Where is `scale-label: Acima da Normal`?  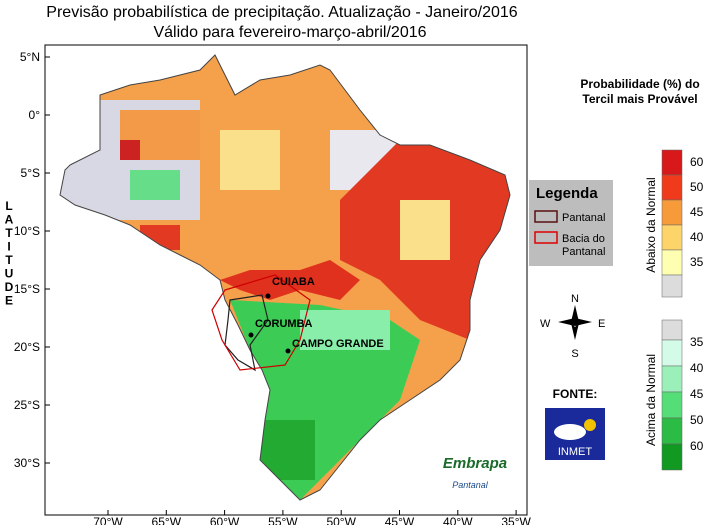 scale-label: Acima da Normal is located at coordinates (651, 400).